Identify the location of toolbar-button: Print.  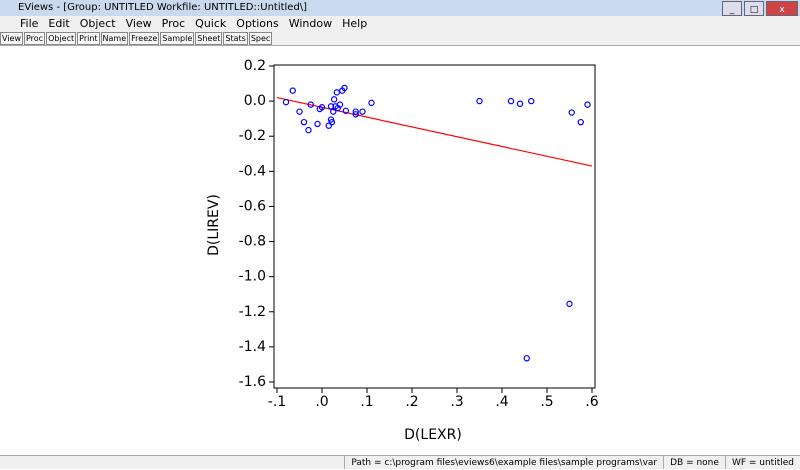
(88, 38).